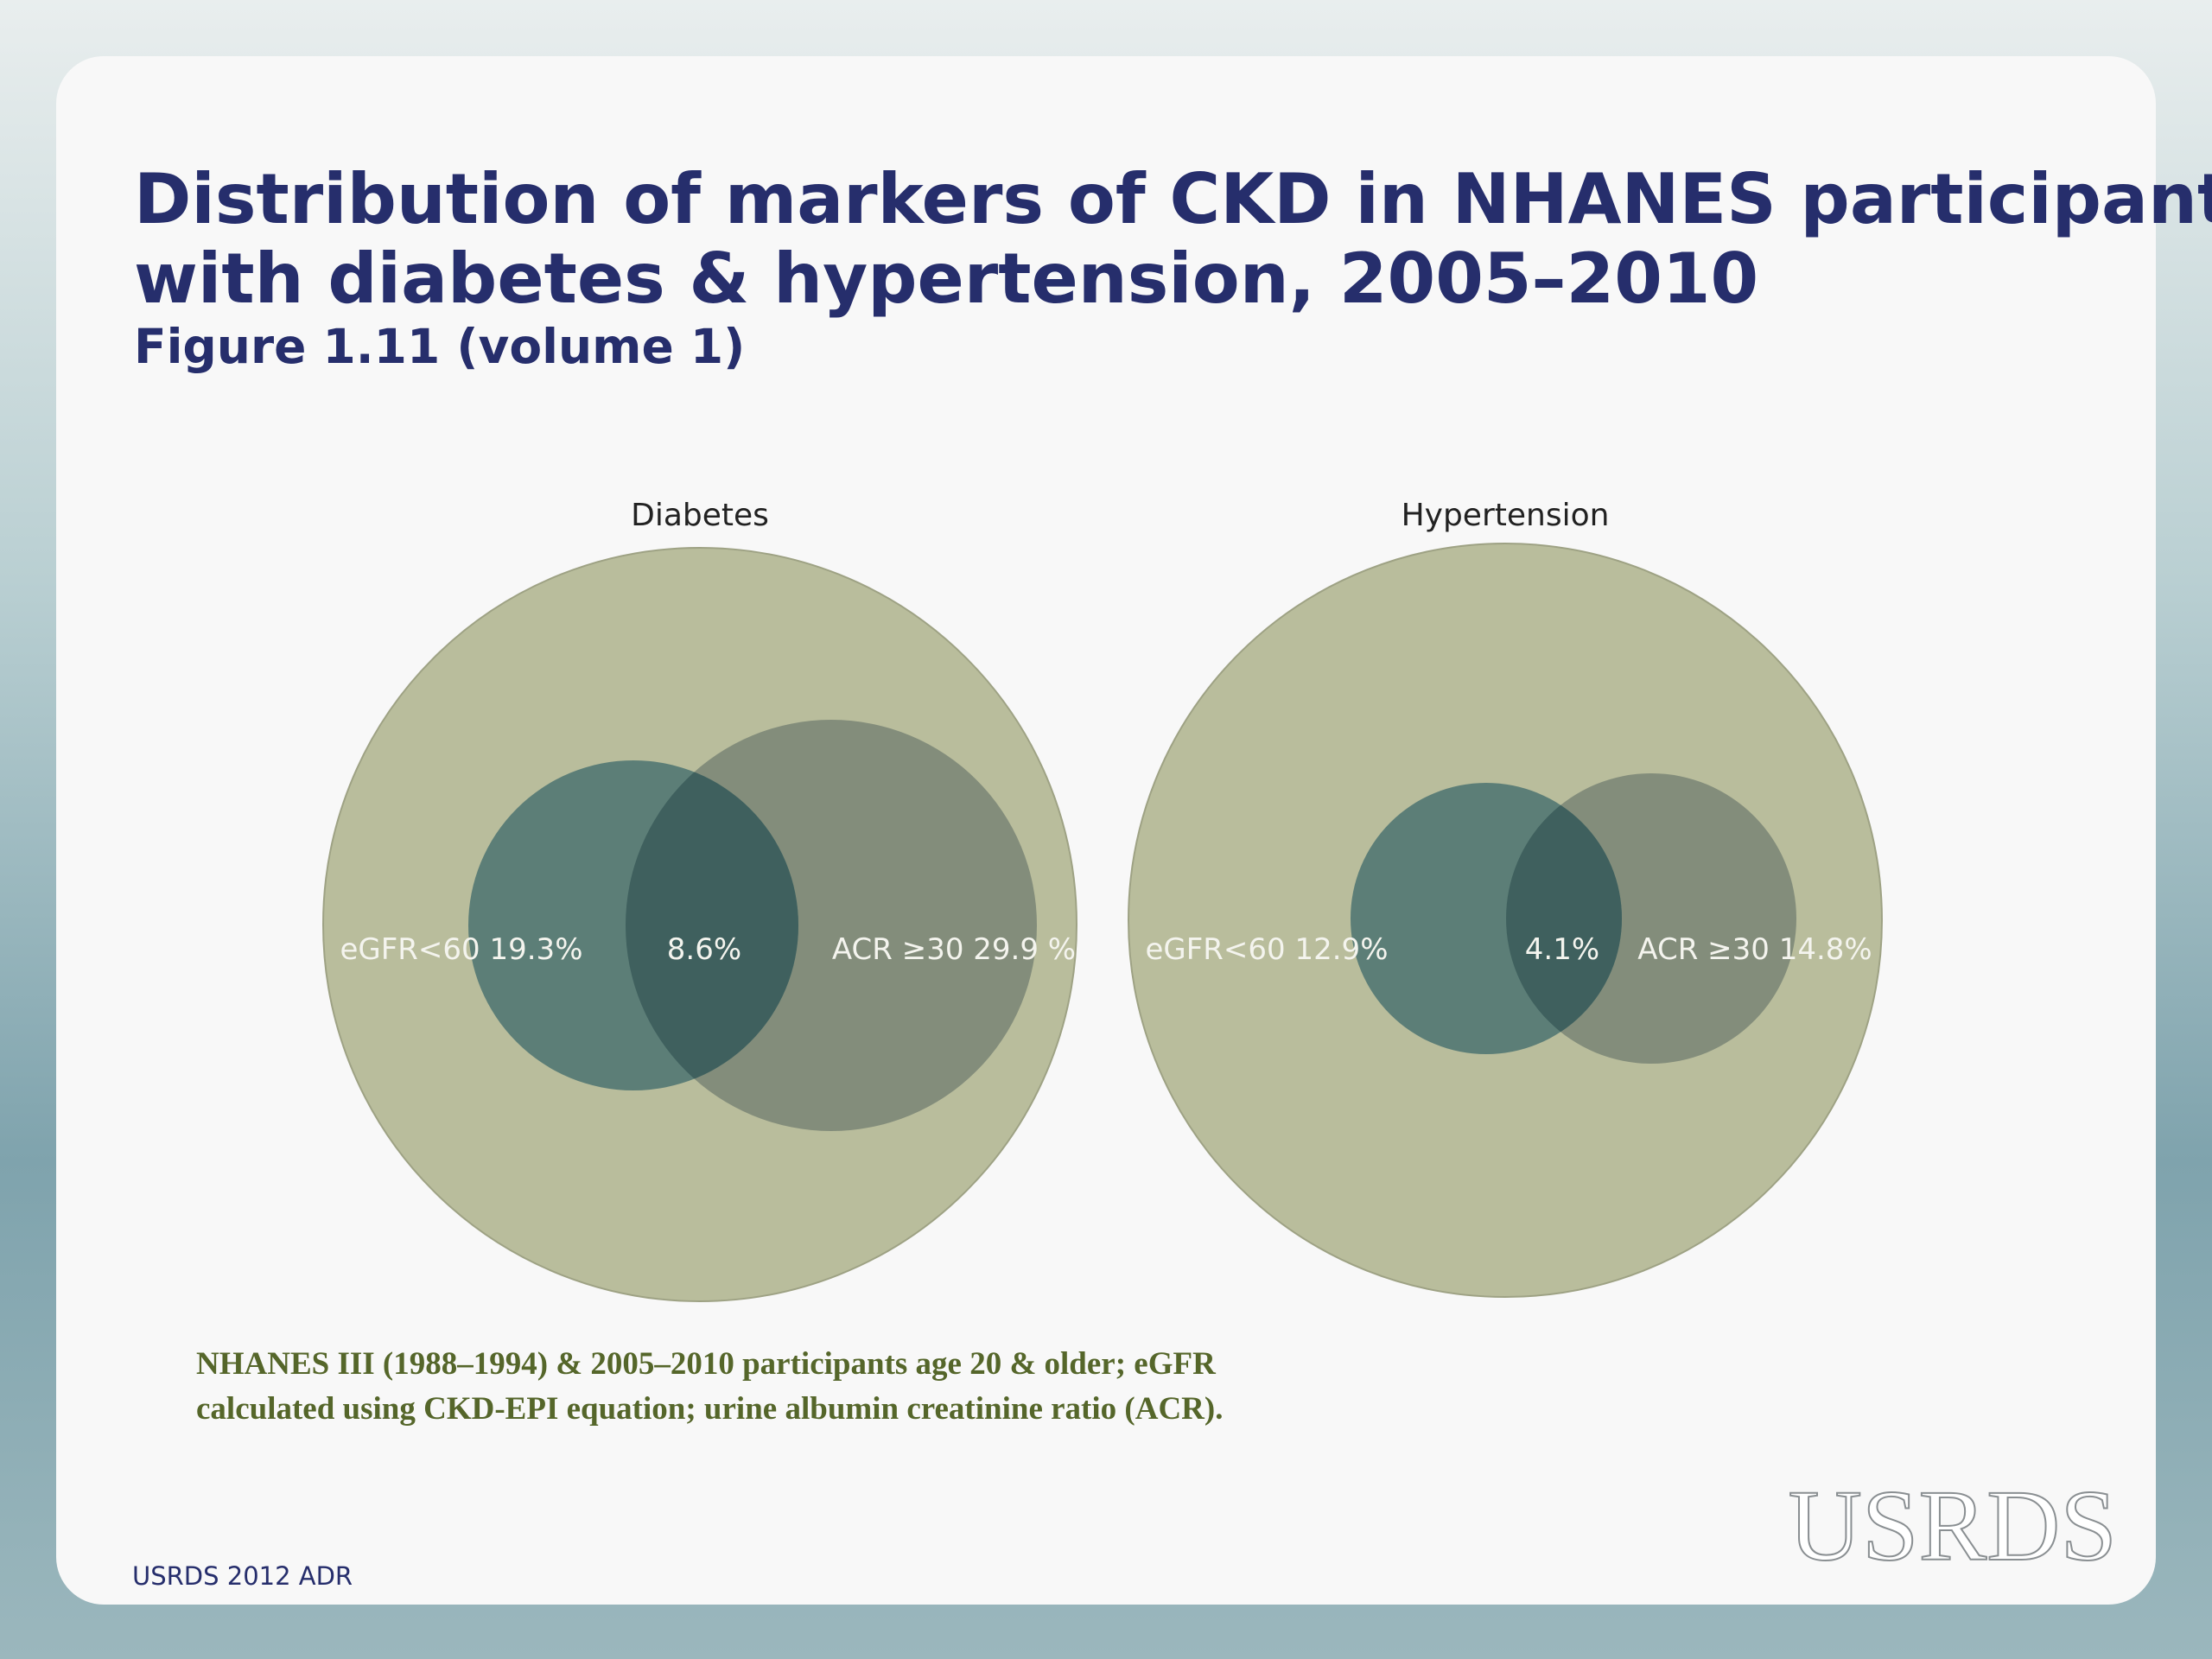  What do you see at coordinates (1266, 949) in the screenshot?
I see `egfr-label: eGFR<60 12.9%` at bounding box center [1266, 949].